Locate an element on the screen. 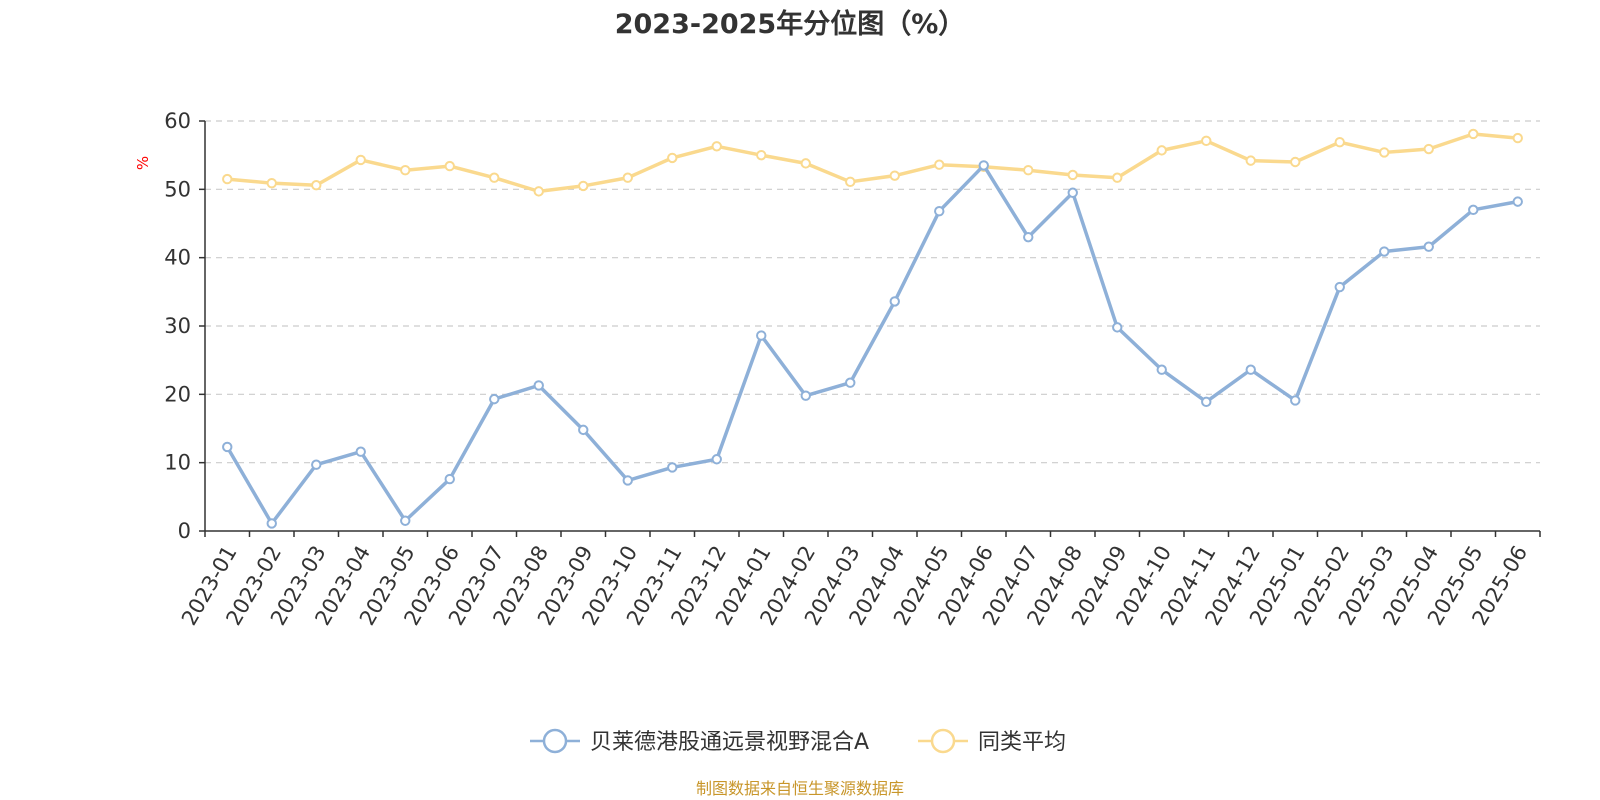 The height and width of the screenshot is (800, 1600). y-tick-label: 20 is located at coordinates (177, 394).